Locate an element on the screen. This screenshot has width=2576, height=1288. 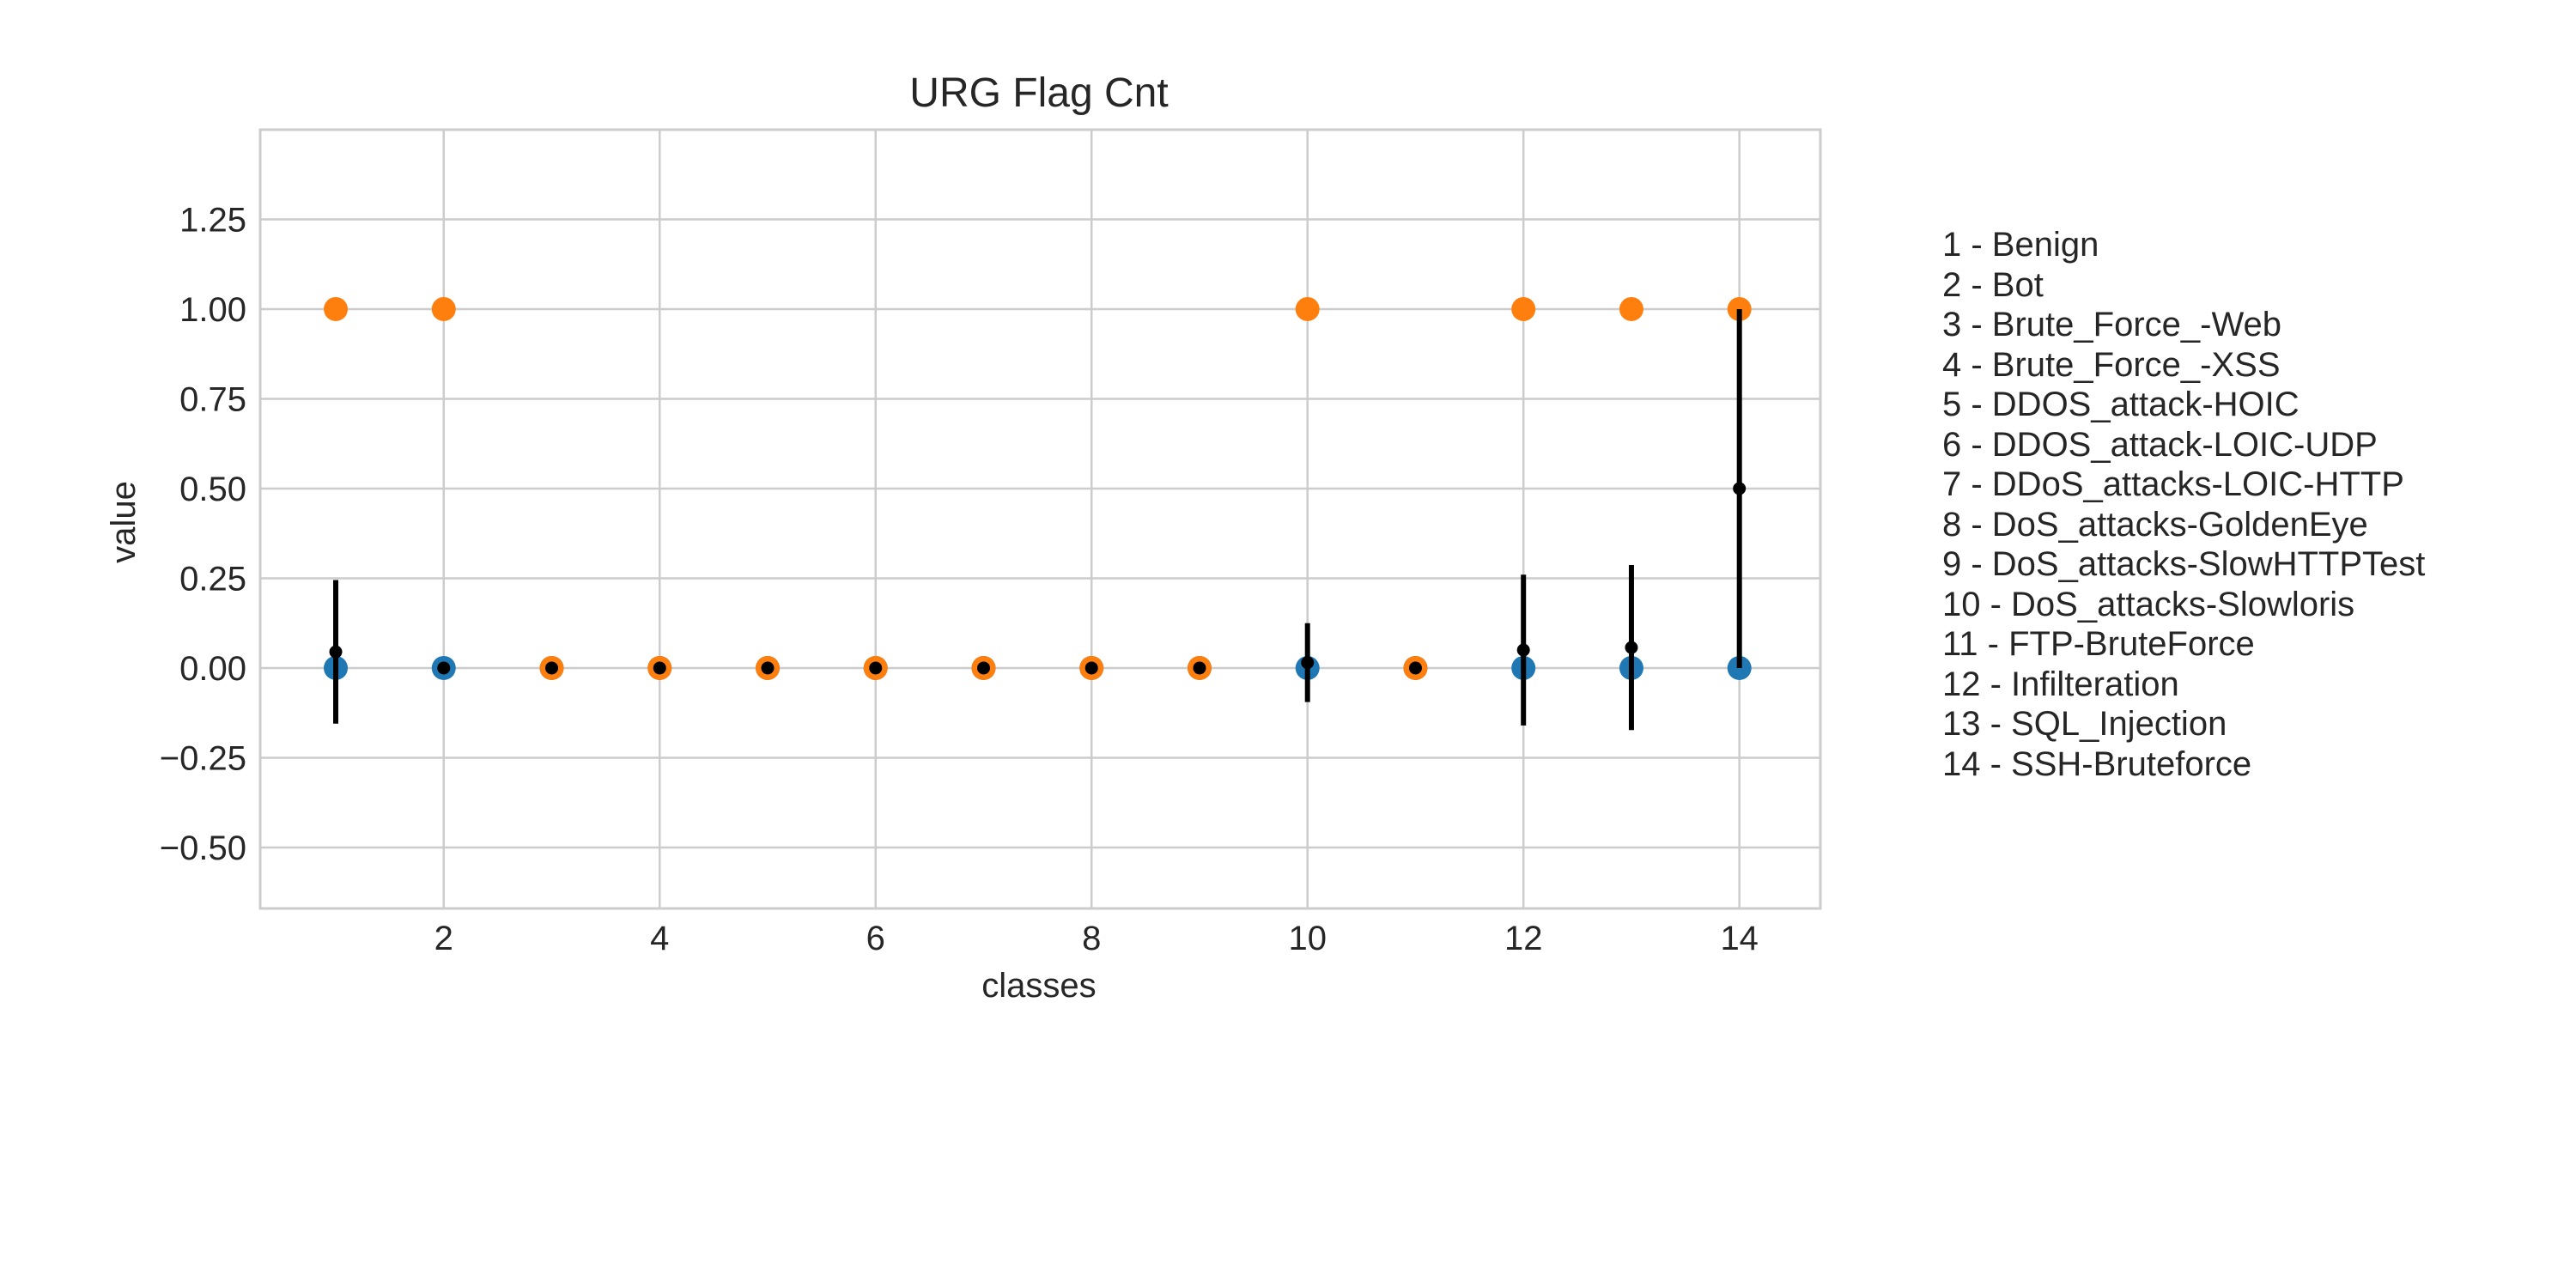
legend-entry: 12 - Infilteration is located at coordinates (2060, 684).